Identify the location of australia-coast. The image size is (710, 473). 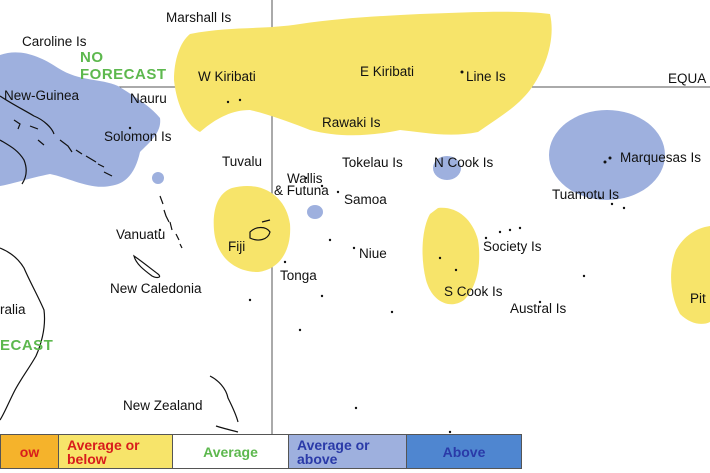
(23, 334).